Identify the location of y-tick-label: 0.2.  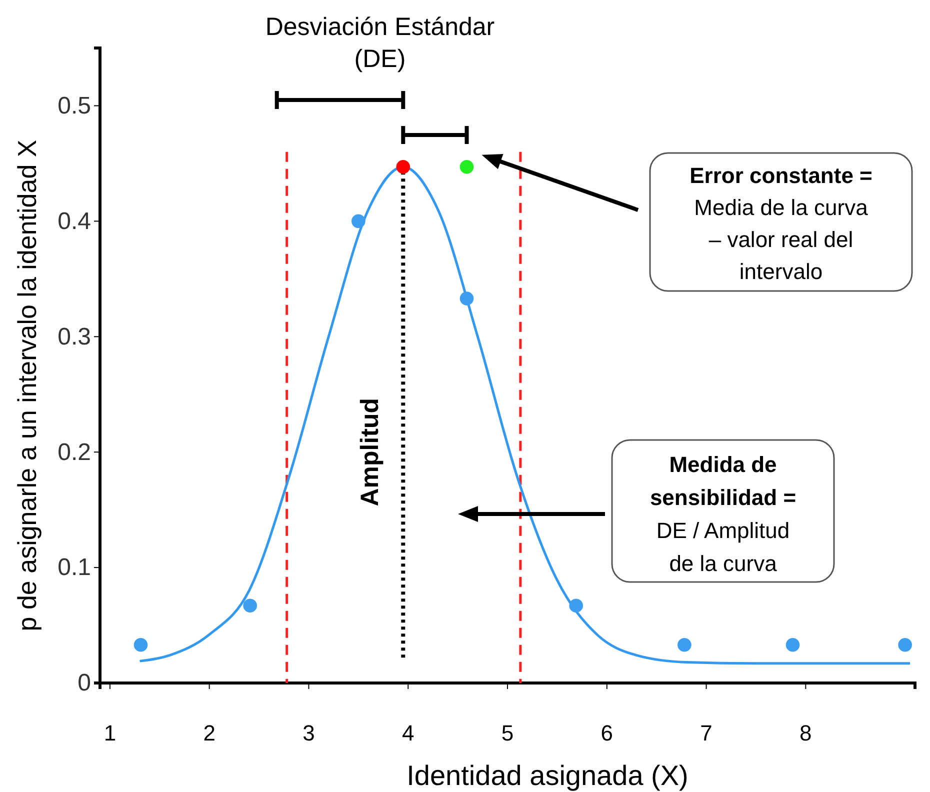
(74, 452).